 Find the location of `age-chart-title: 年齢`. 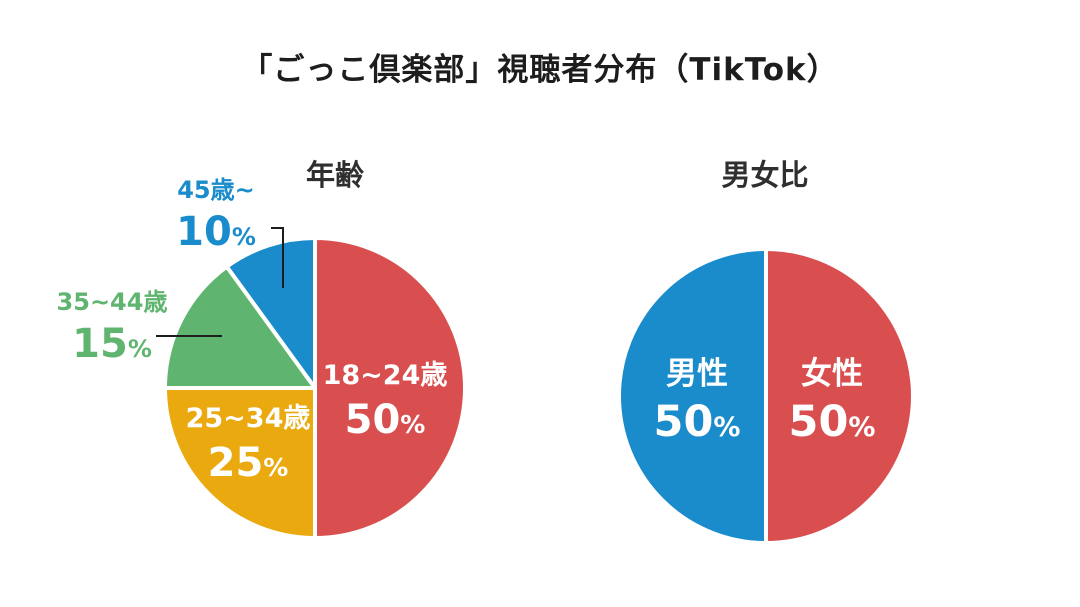

age-chart-title: 年齢 is located at coordinates (334, 175).